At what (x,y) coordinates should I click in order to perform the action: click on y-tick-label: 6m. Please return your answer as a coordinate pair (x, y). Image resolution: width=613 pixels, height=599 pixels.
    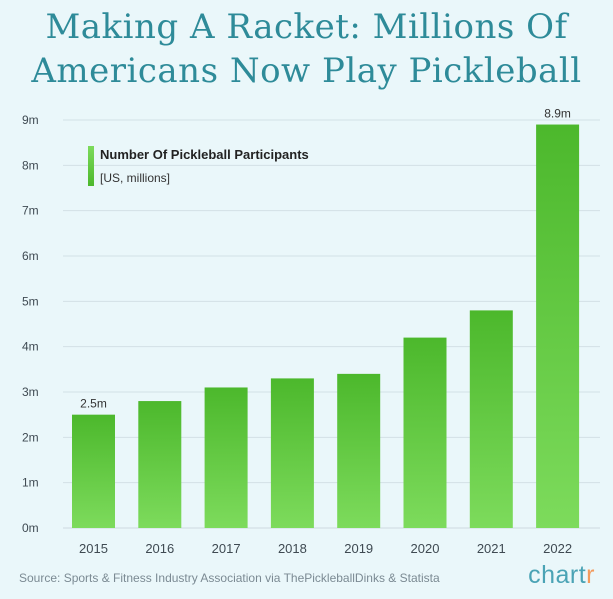
    Looking at the image, I should click on (30, 256).